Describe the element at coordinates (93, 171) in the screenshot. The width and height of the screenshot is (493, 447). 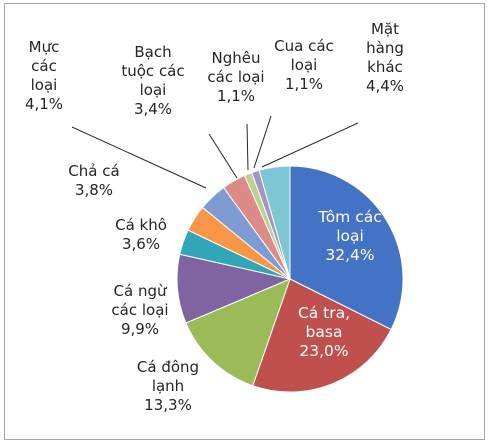
I see `slice-label-line: Chả cá` at that location.